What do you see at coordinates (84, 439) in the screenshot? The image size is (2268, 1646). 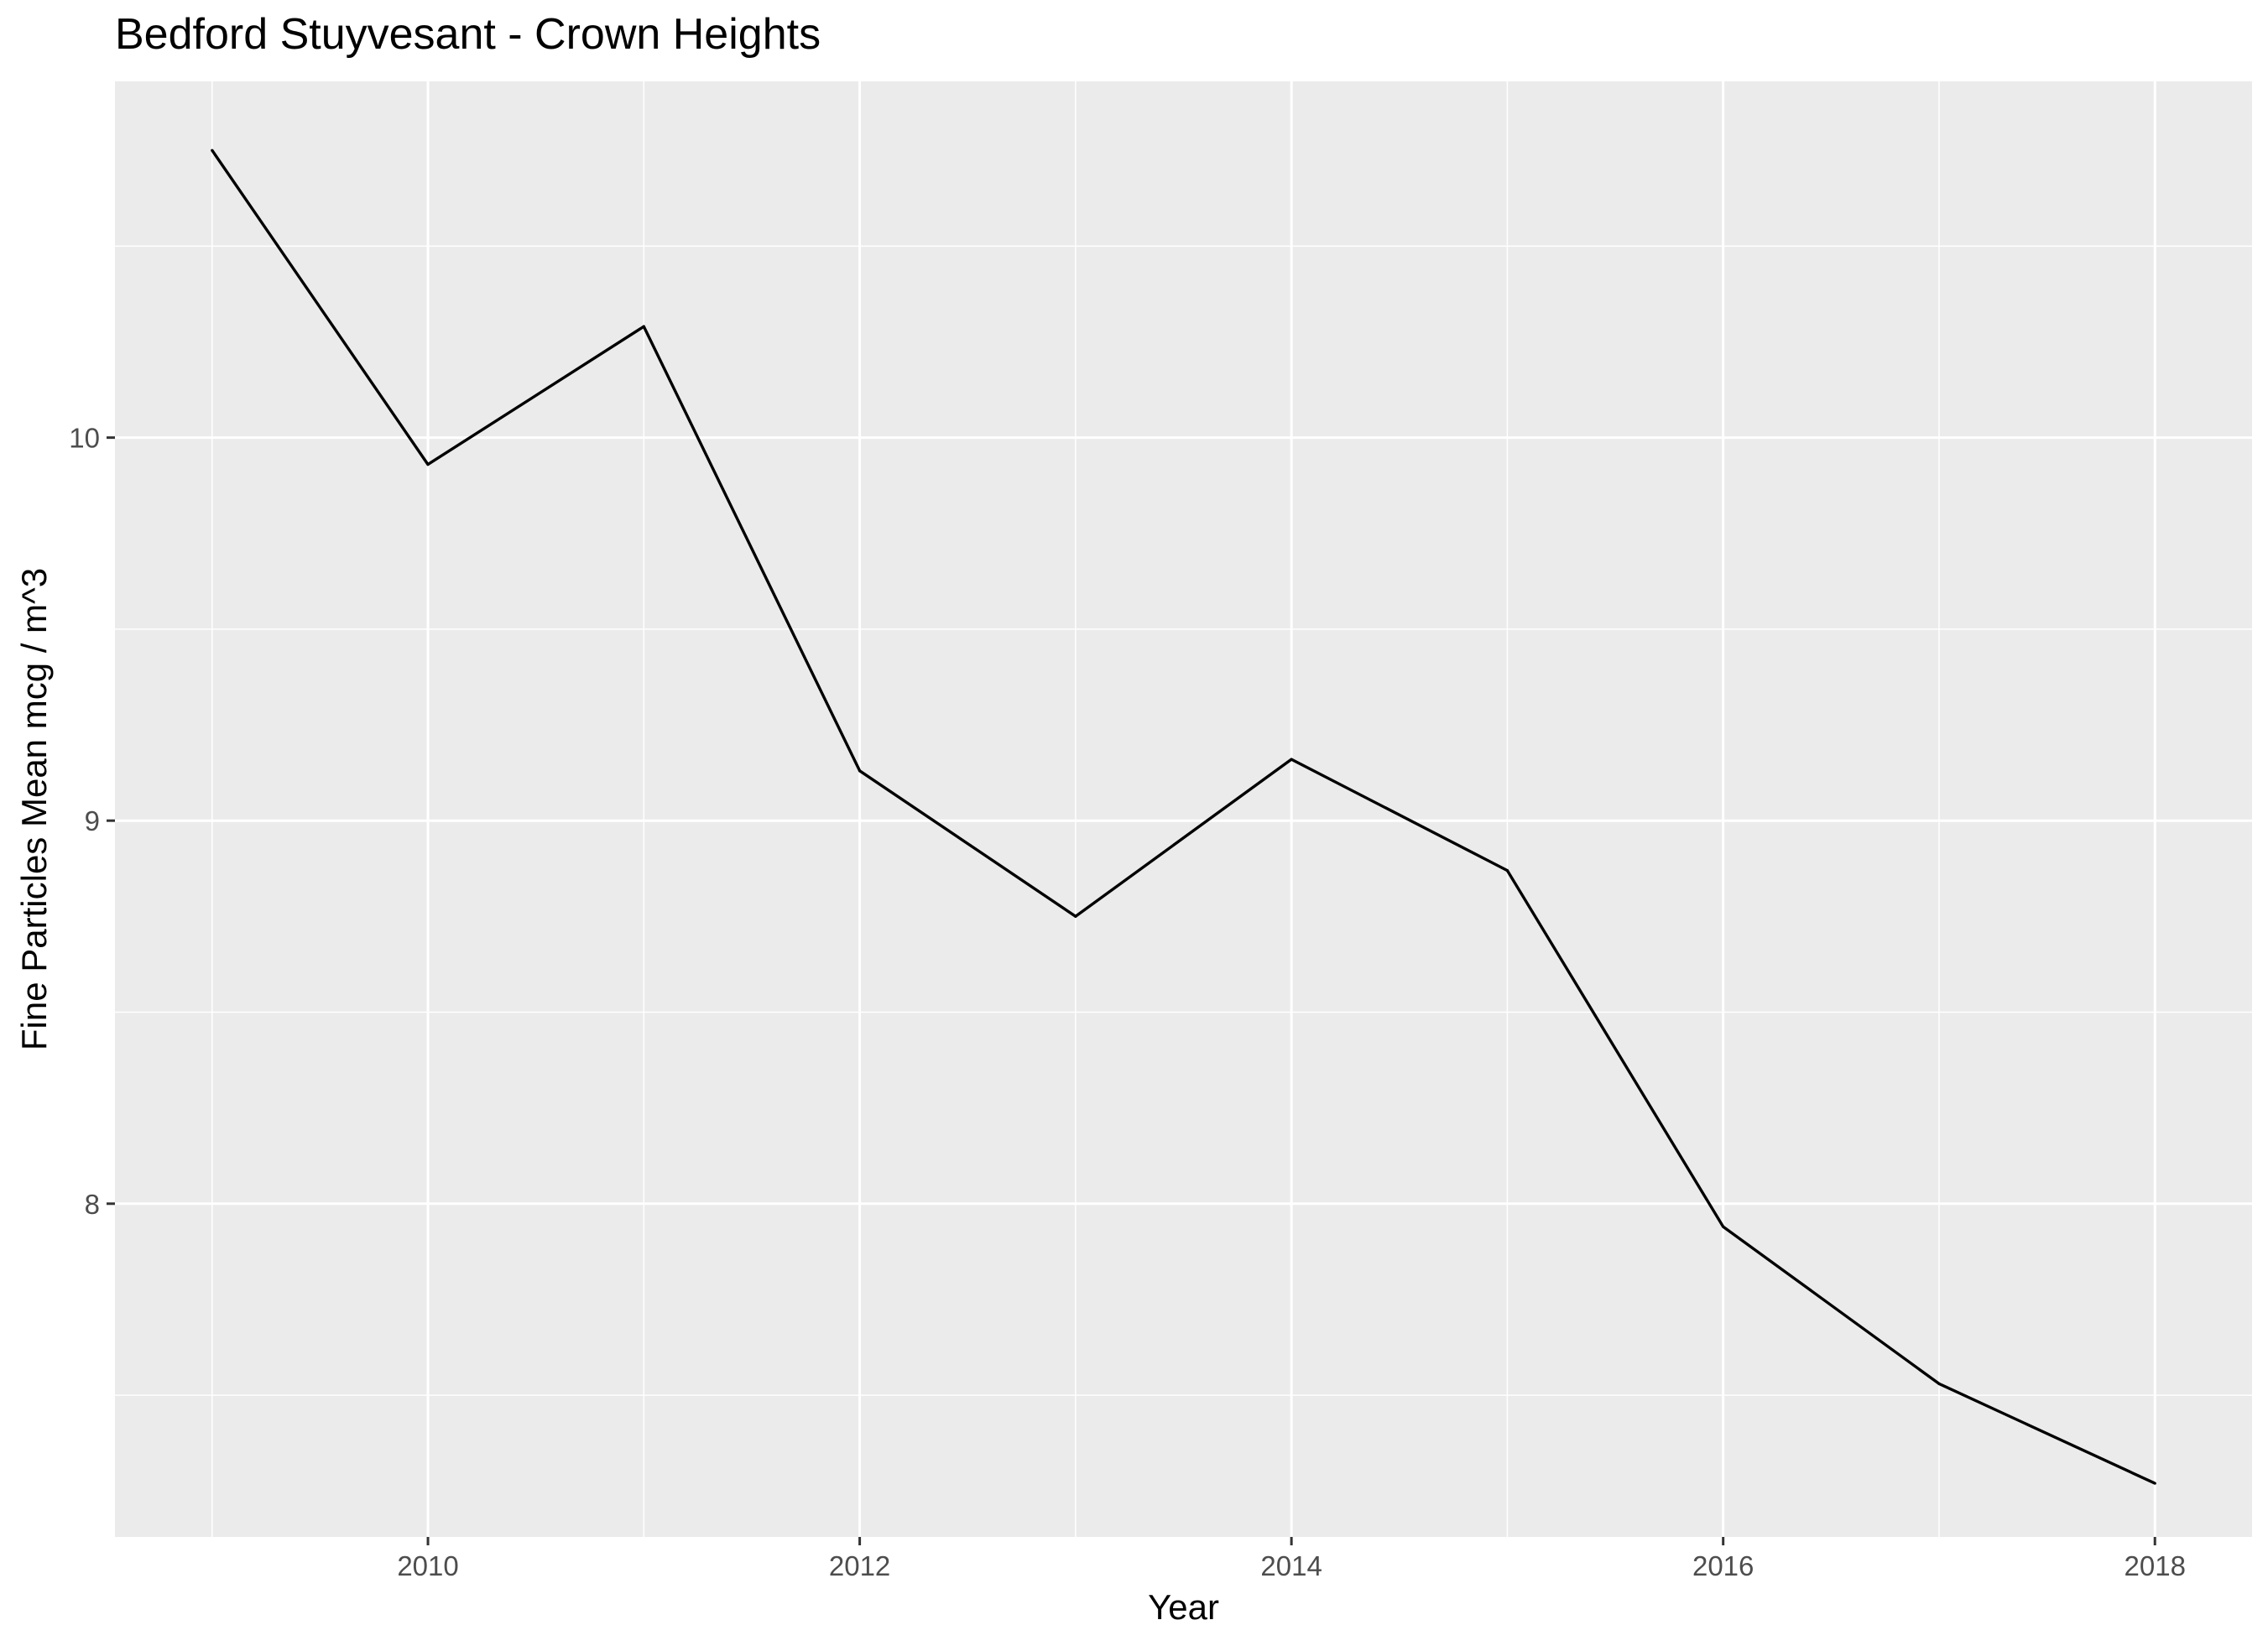 I see `y-tick-label: 10` at bounding box center [84, 439].